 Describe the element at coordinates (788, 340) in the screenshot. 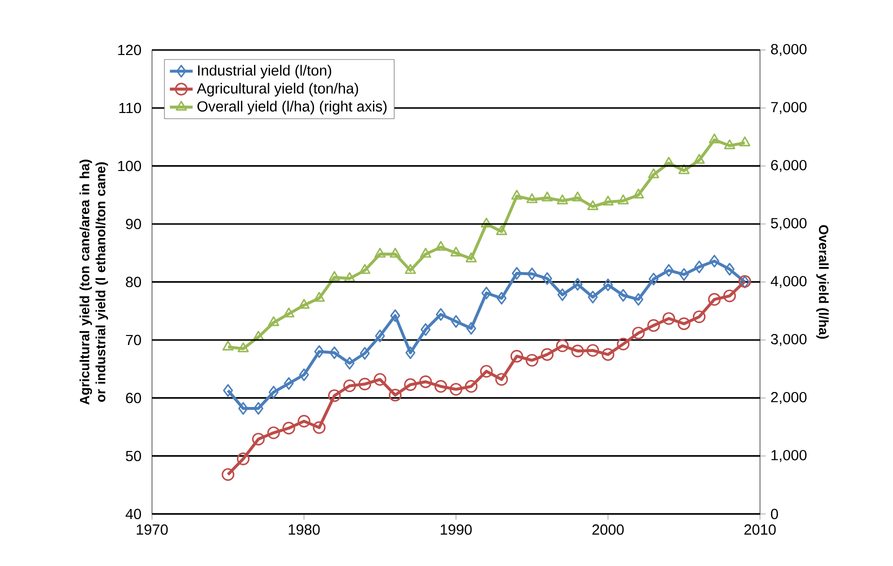

I see `y2-tick-label: 3,000` at that location.